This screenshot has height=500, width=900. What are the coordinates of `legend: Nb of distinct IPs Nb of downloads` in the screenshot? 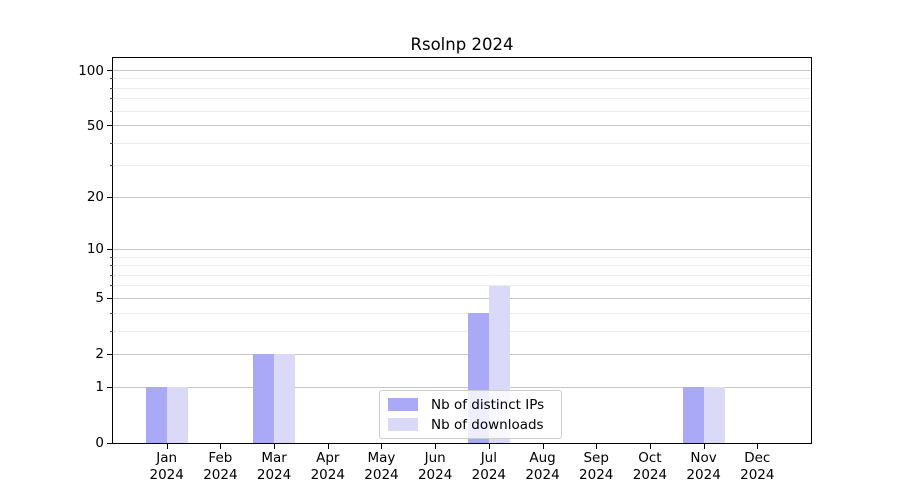 It's located at (470, 414).